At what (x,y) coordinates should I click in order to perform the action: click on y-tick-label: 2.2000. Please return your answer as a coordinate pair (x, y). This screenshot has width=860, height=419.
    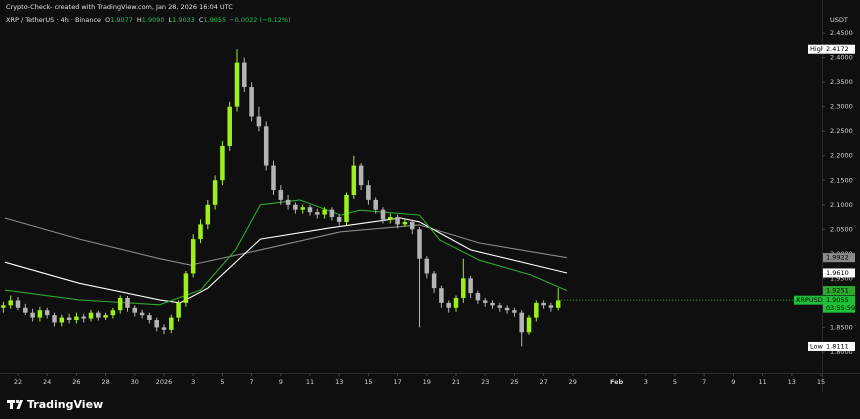
    Looking at the image, I should click on (841, 156).